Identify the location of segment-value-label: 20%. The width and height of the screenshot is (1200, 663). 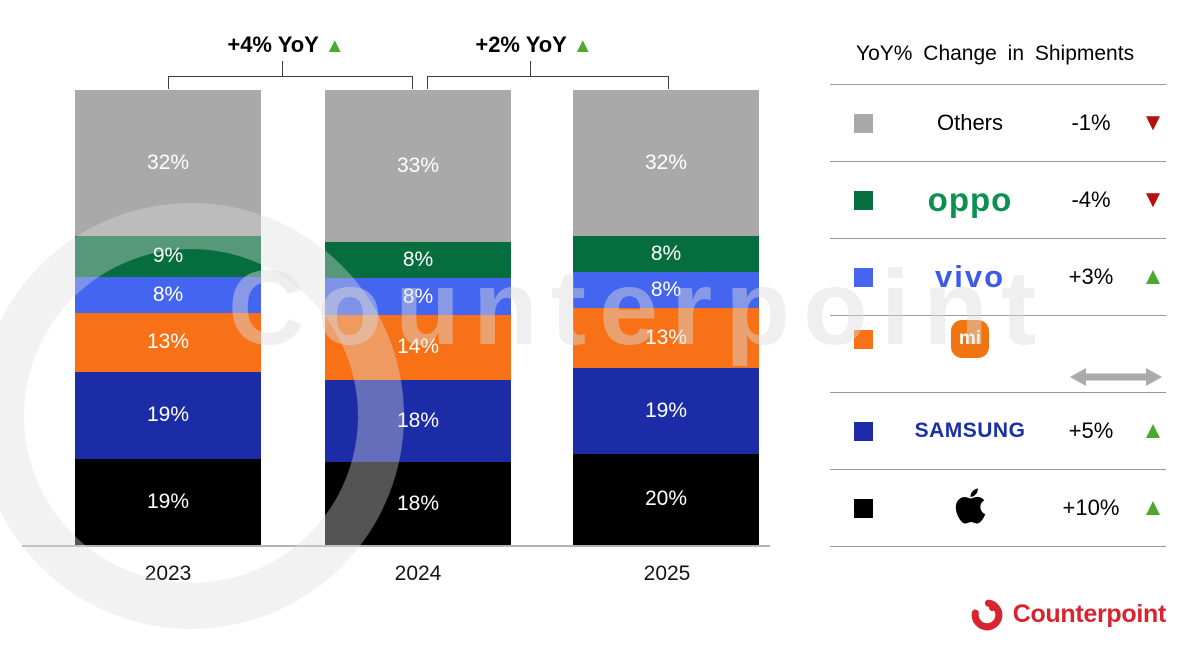
(666, 499).